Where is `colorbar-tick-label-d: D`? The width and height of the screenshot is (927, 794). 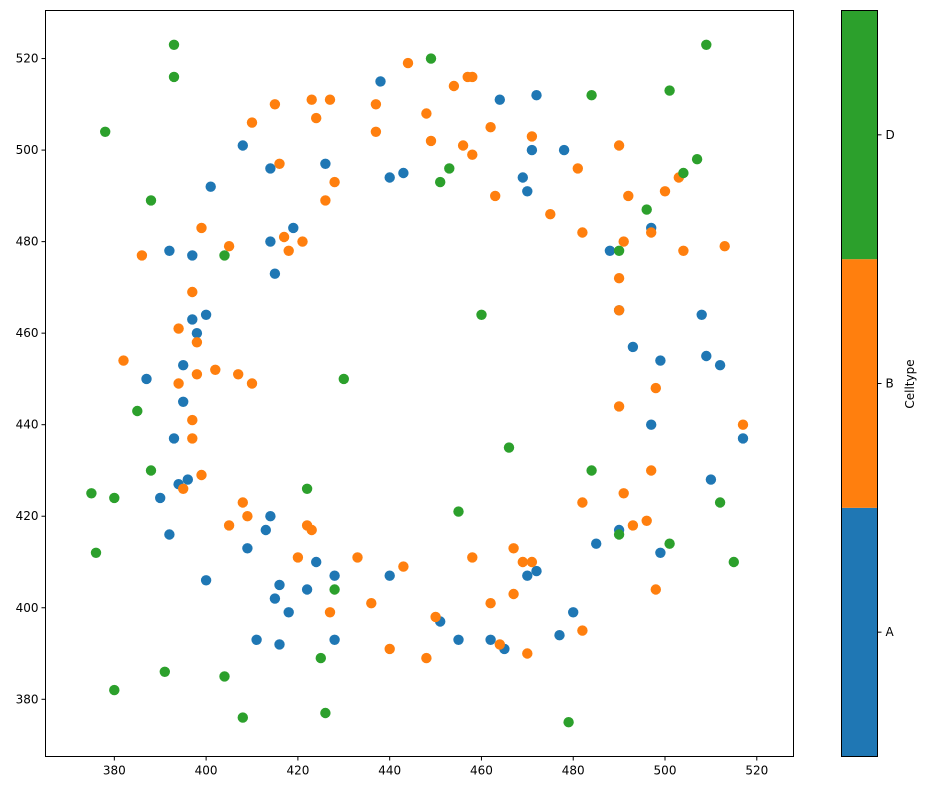
colorbar-tick-label-d: D is located at coordinates (890, 135).